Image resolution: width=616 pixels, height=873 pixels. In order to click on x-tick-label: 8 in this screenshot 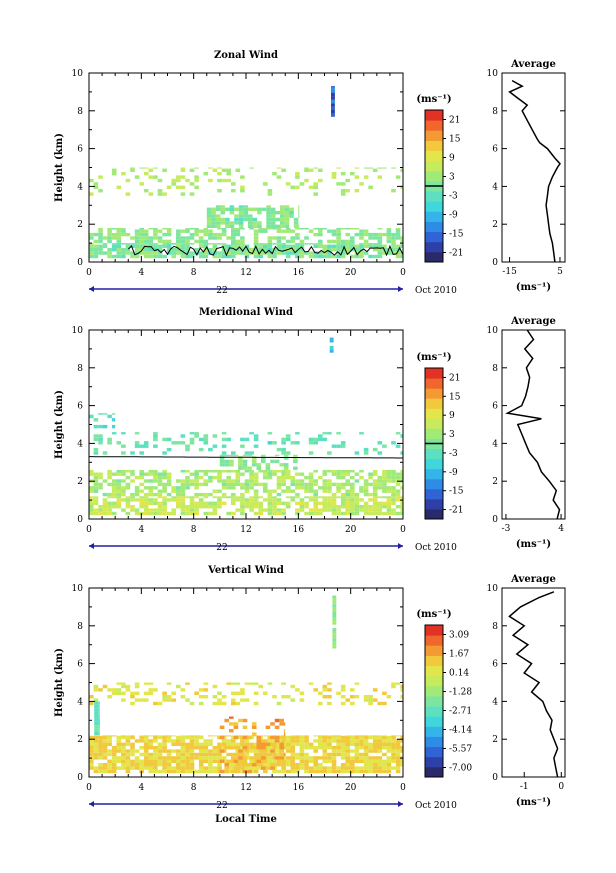, I will do `click(194, 530)`.